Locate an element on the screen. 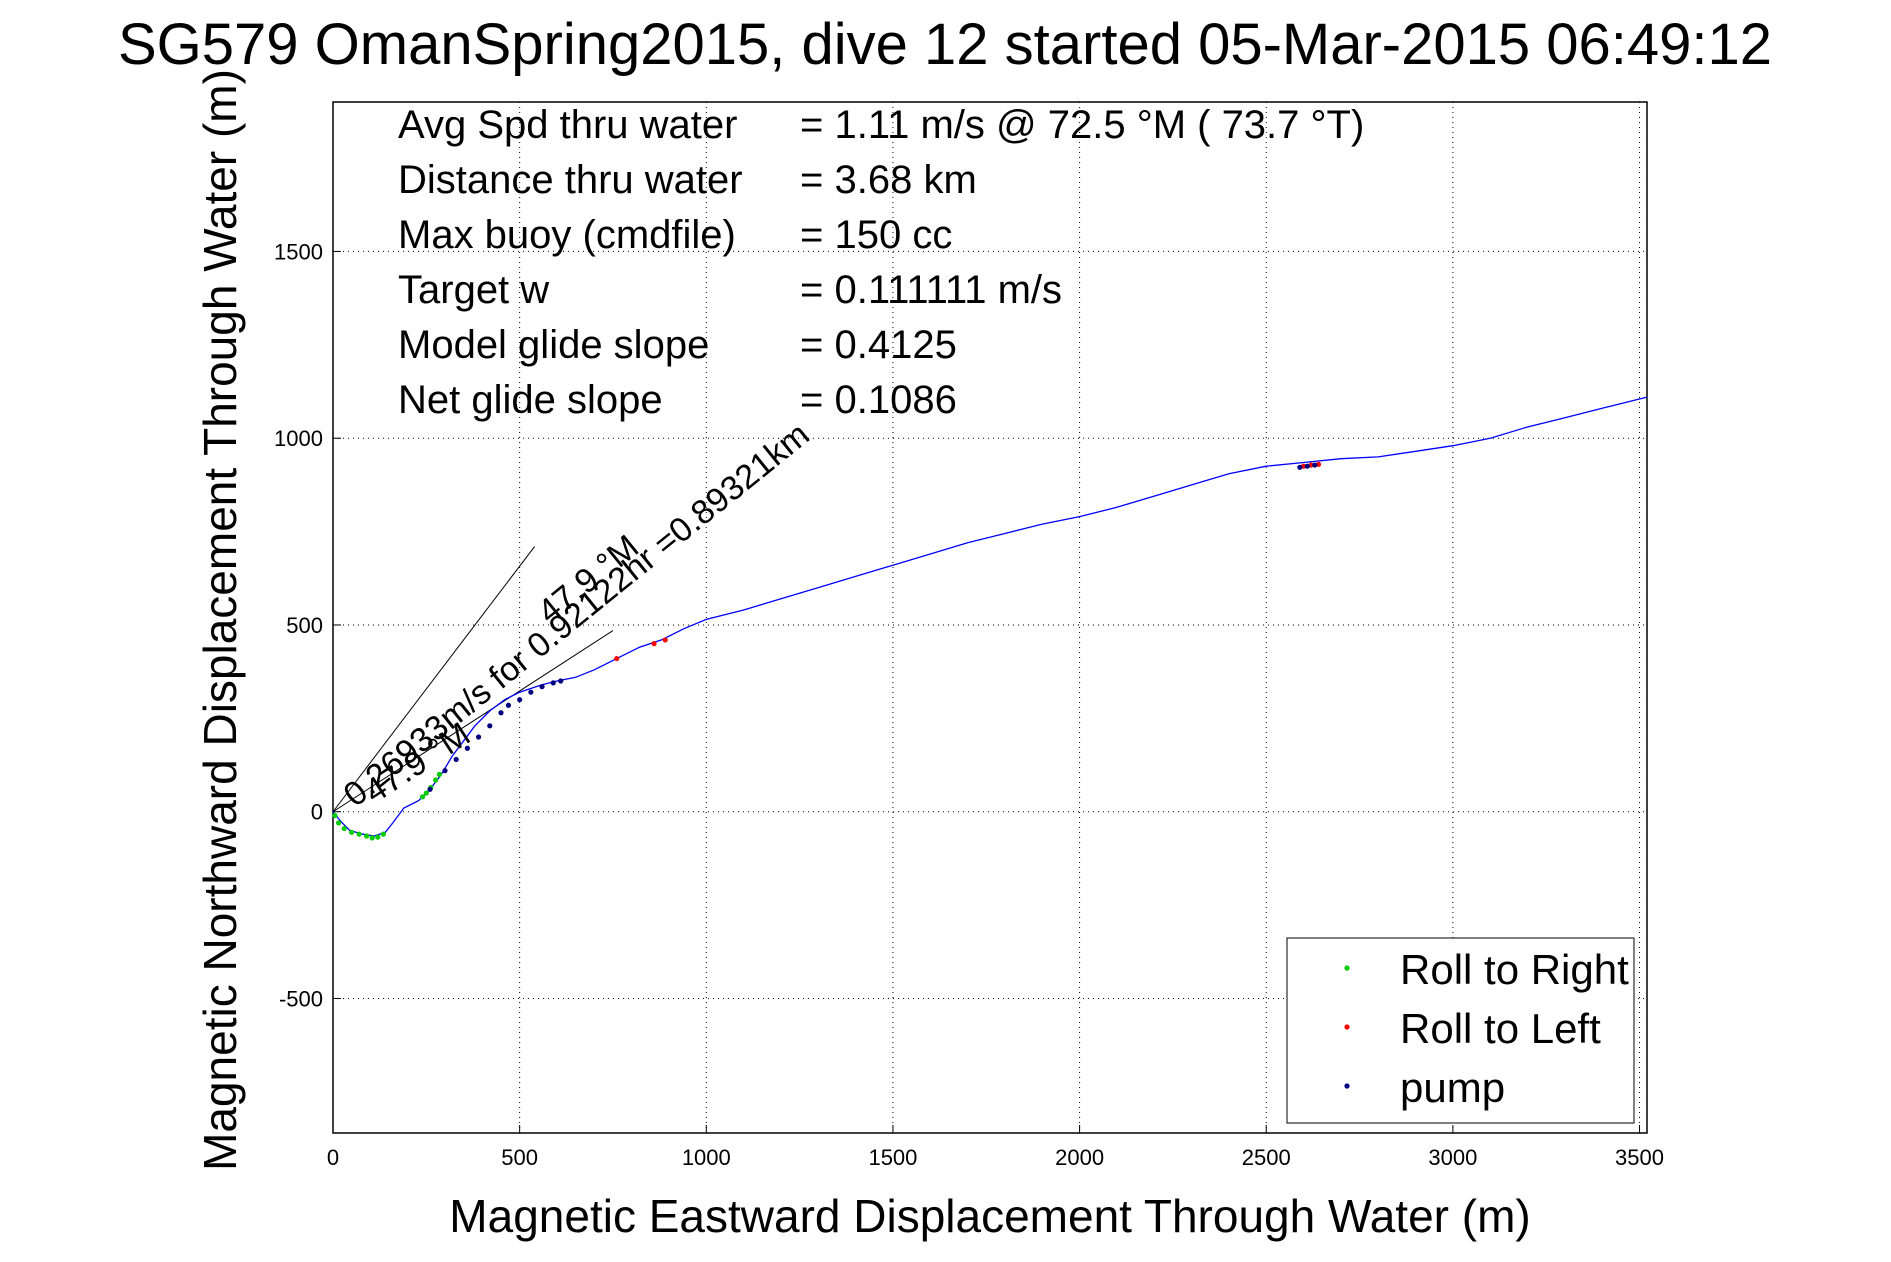 The image size is (1891, 1262). info-label: Model glide slope is located at coordinates (553, 345).